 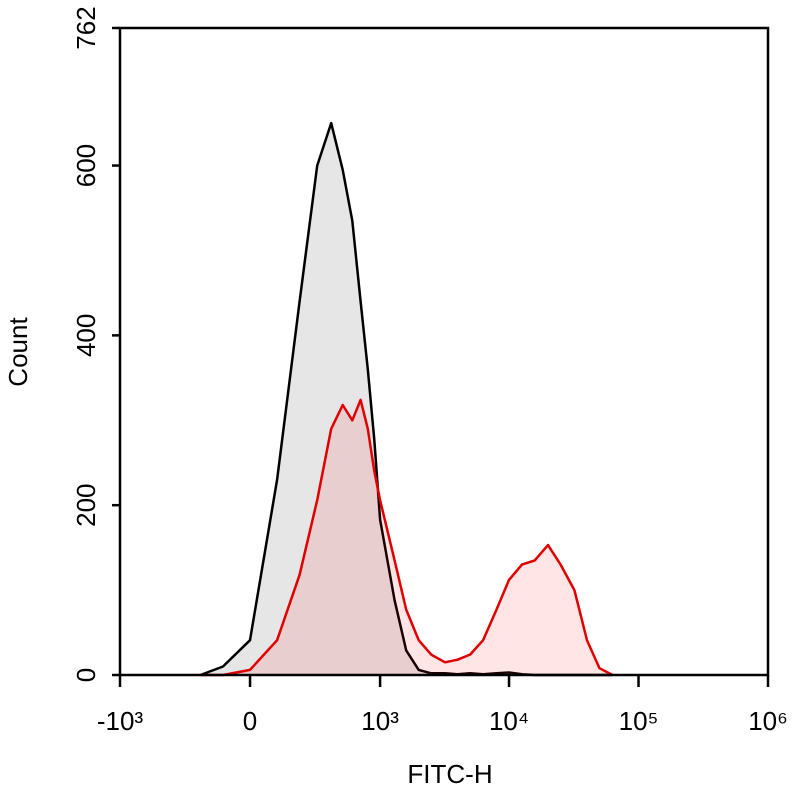 I want to click on x-tick-label: 10⁵, so click(x=639, y=721).